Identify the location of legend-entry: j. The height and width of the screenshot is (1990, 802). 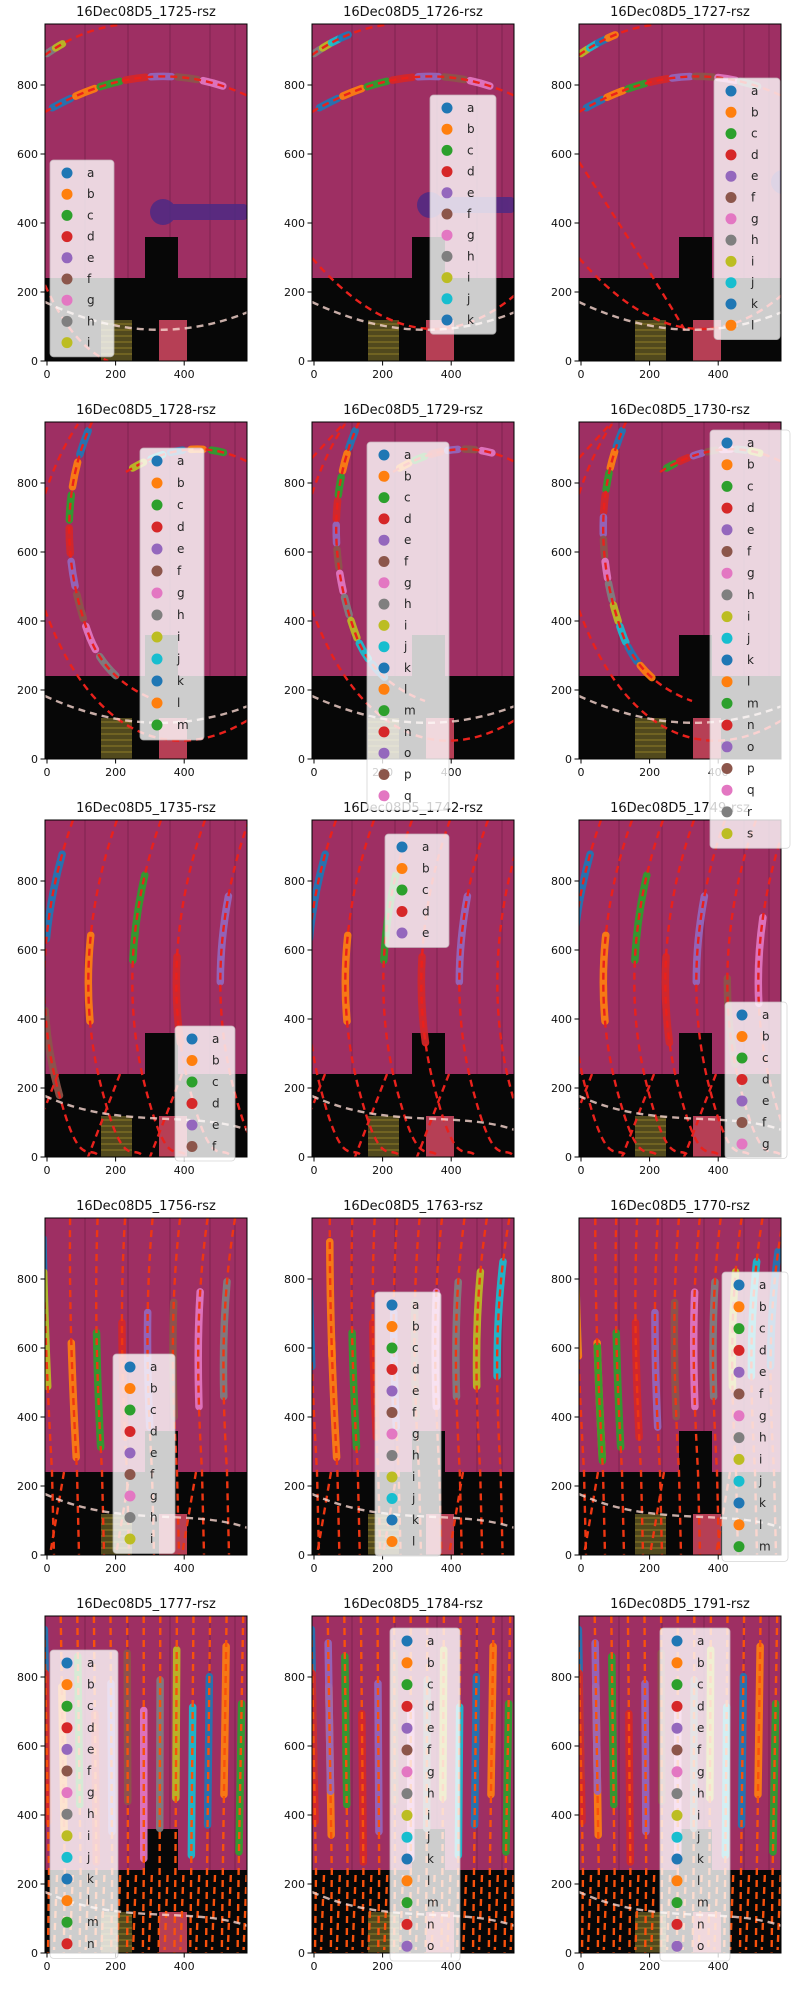
(455, 299).